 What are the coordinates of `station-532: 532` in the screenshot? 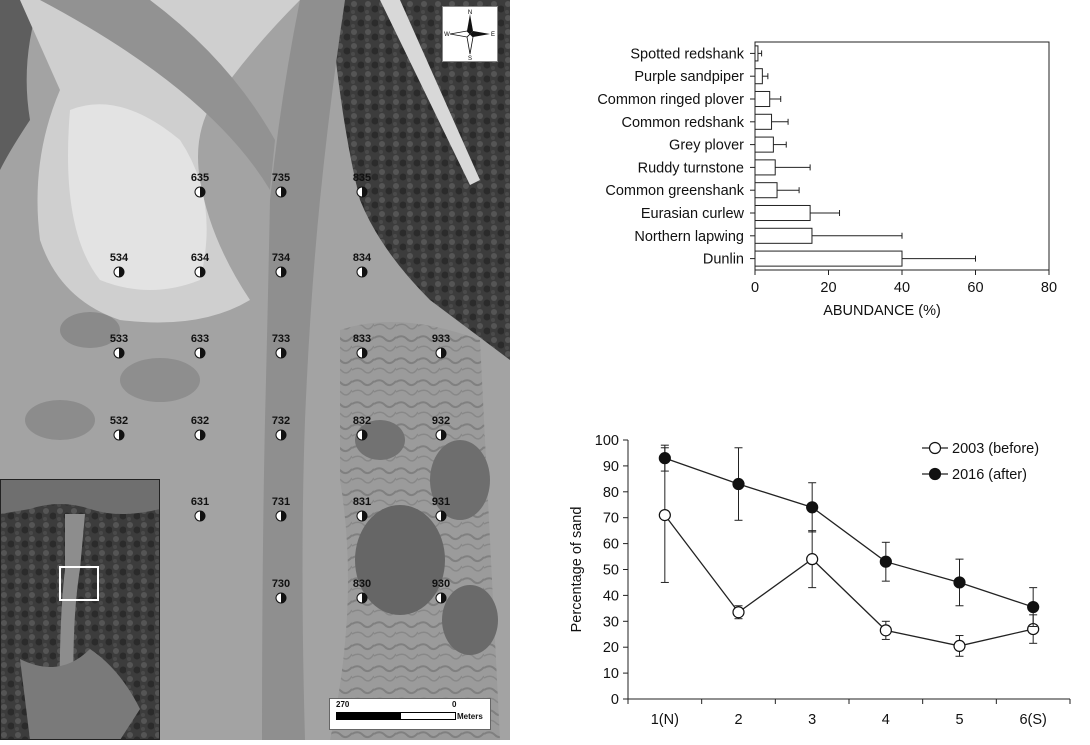 It's located at (119, 428).